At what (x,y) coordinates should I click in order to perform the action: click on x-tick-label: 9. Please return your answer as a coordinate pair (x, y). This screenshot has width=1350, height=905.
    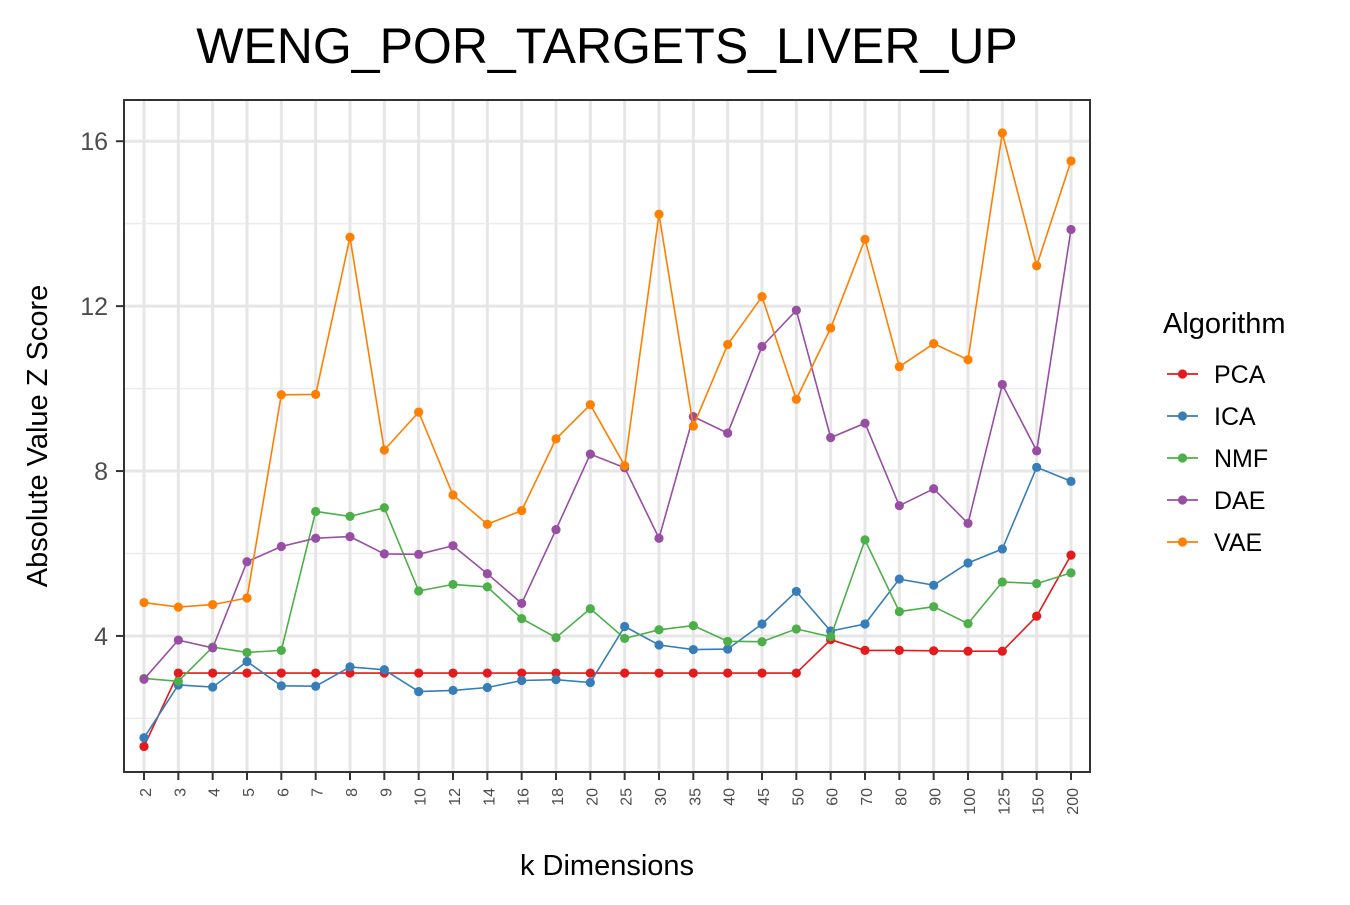
    Looking at the image, I should click on (386, 792).